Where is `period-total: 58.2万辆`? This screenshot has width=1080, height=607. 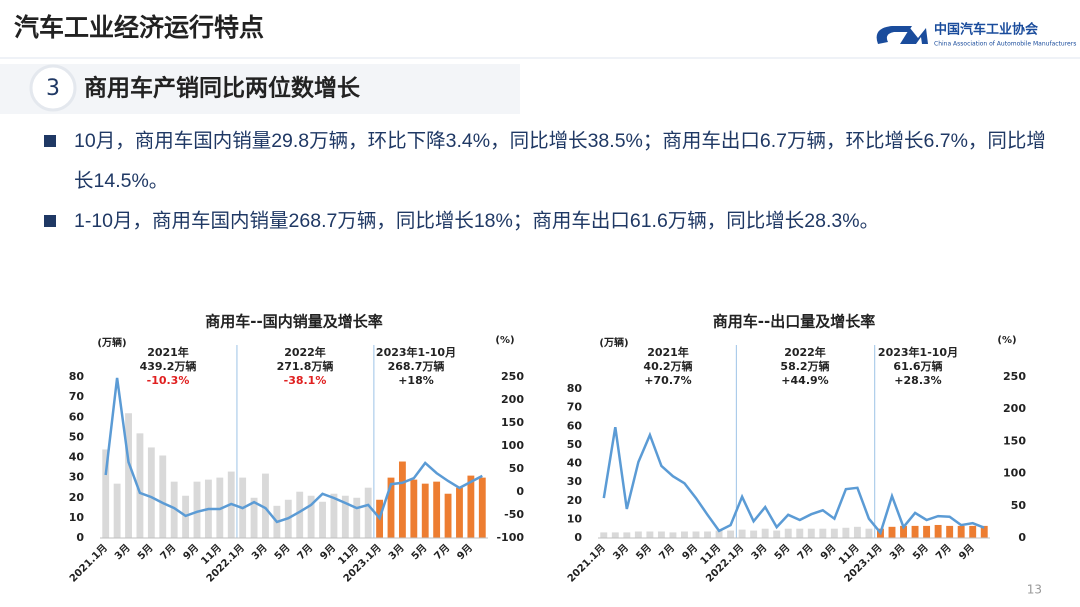
period-total: 58.2万辆 is located at coordinates (804, 366).